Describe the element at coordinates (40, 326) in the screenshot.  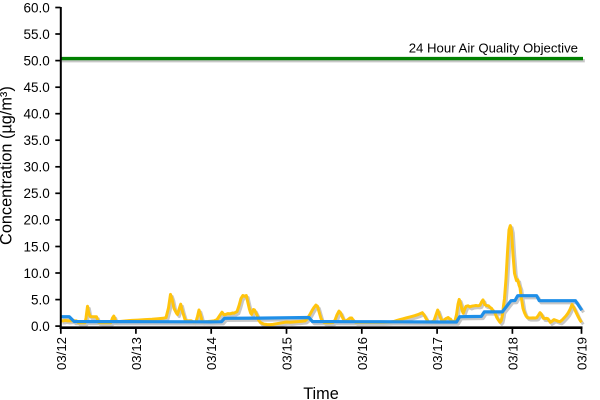
I see `svg-text: 0.0` at that location.